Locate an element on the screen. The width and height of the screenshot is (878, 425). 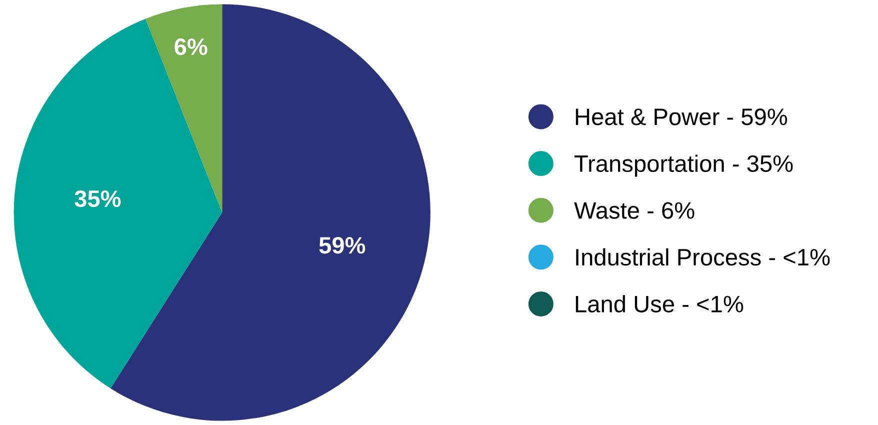
legend-label: Waste - 6% is located at coordinates (634, 210).